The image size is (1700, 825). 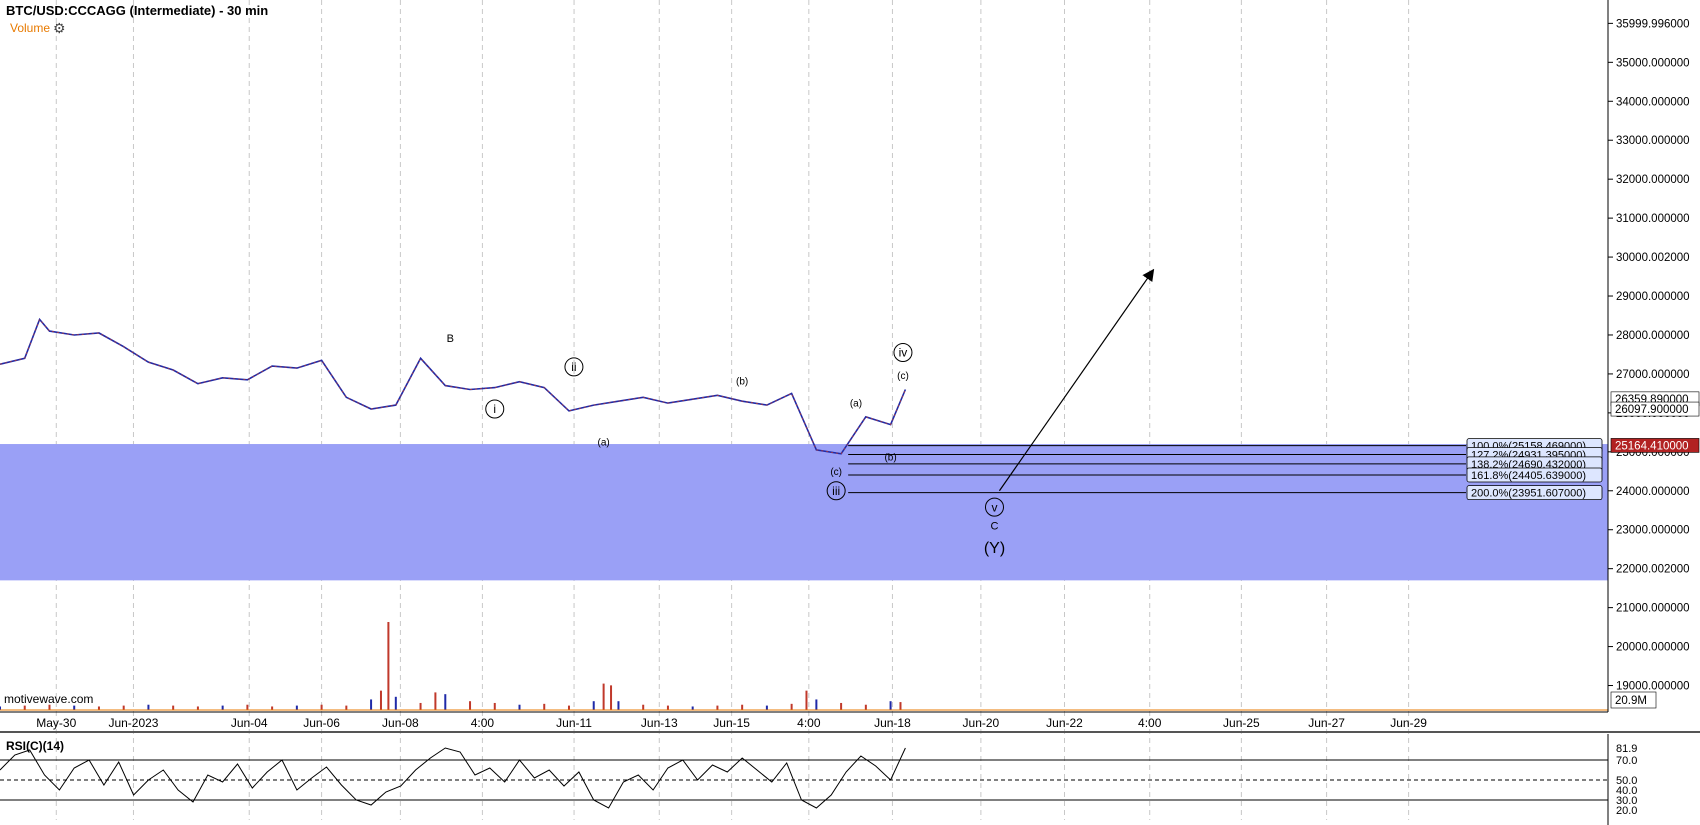 I want to click on rsi-line, so click(x=453, y=778).